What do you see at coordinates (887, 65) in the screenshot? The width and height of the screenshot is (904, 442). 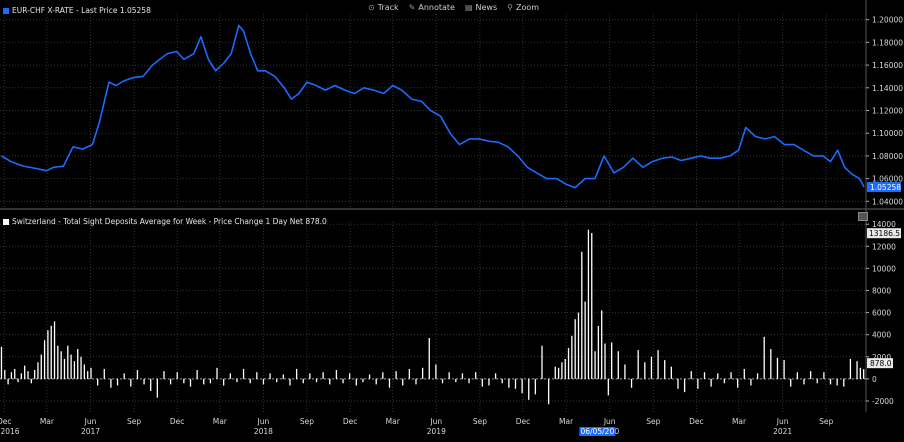 I see `price-tick-label: 1.16000` at bounding box center [887, 65].